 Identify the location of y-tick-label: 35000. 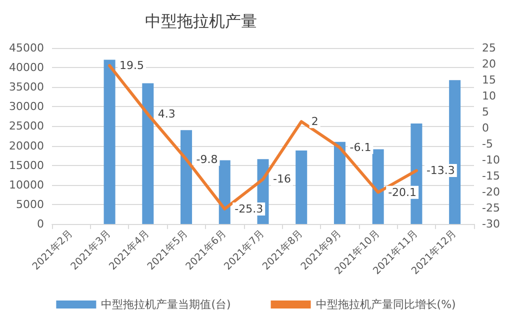
(26, 87).